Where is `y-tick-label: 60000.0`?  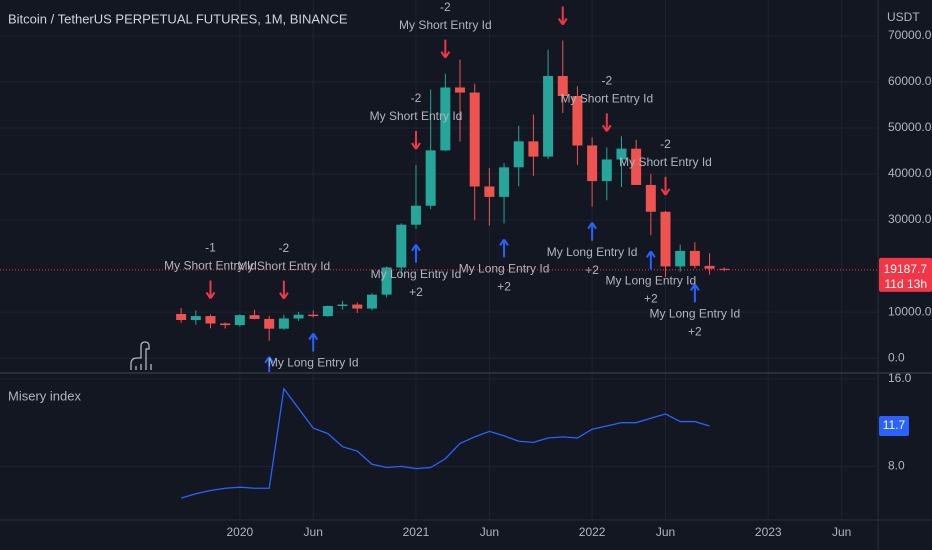 y-tick-label: 60000.0 is located at coordinates (910, 81).